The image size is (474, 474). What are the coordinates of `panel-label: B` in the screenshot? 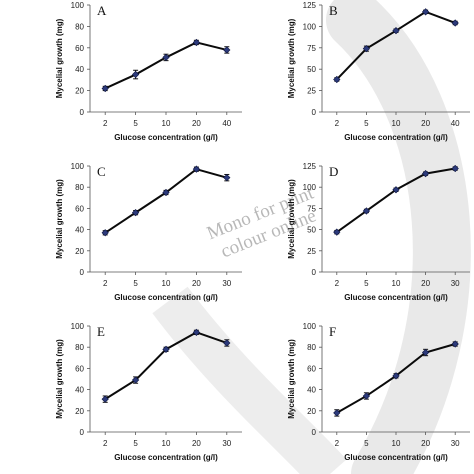 It's located at (333, 10).